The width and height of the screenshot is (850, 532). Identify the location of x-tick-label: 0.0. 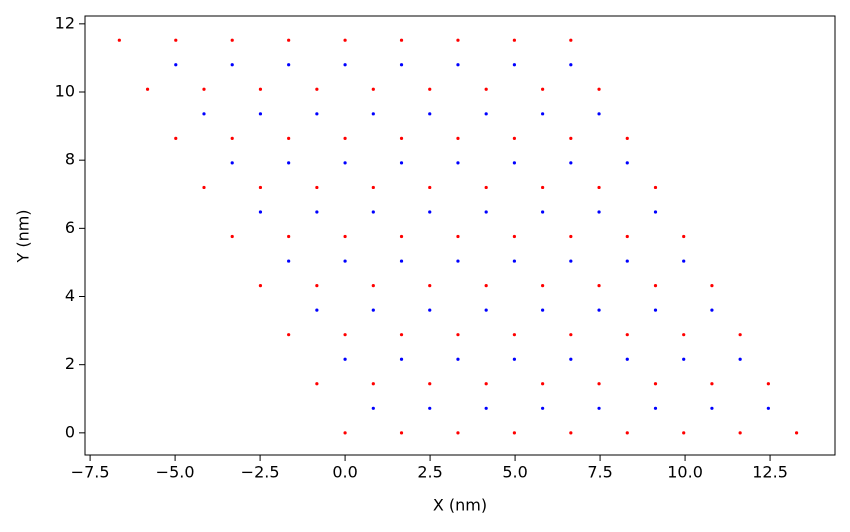
(344, 472).